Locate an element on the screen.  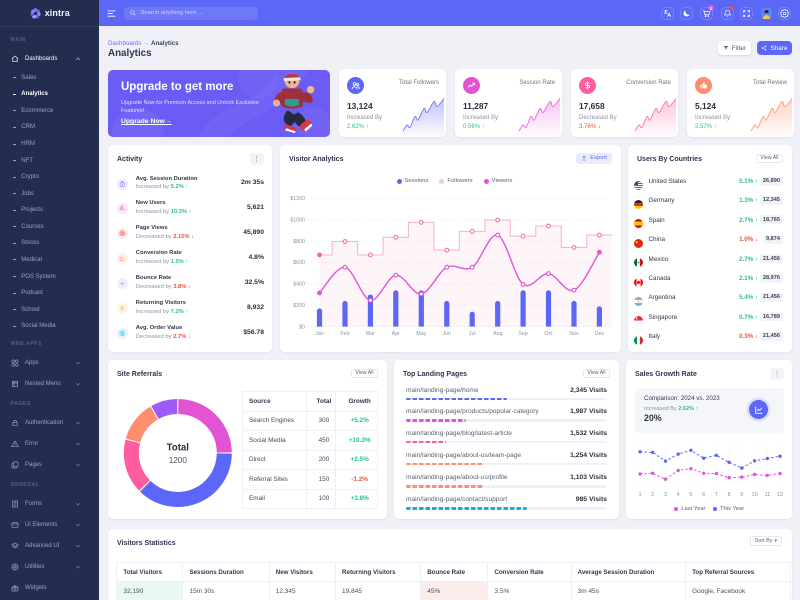
svg-text: 3 is located at coordinates (665, 495).